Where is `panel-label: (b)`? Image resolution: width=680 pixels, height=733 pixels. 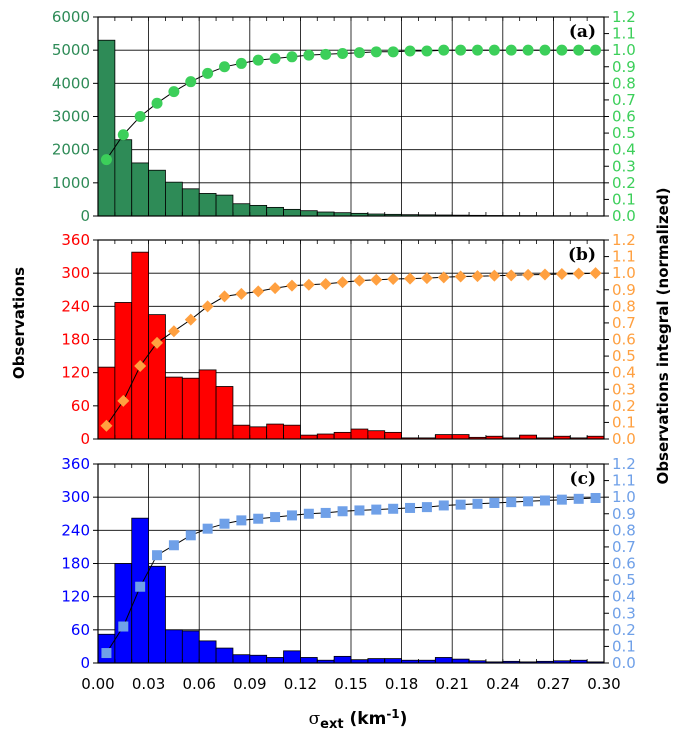
panel-label: (b) is located at coordinates (582, 255).